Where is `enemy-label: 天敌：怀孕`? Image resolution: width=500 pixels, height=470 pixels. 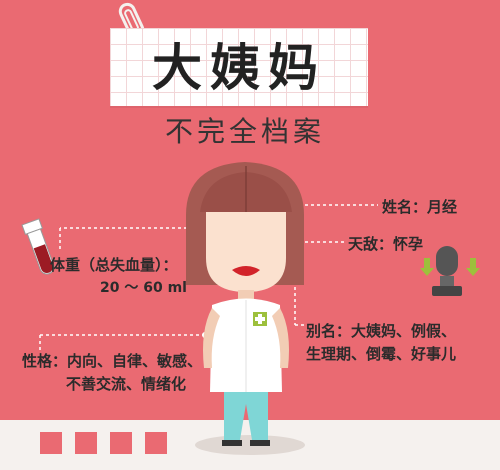
enemy-label: 天敌：怀孕 is located at coordinates (386, 244).